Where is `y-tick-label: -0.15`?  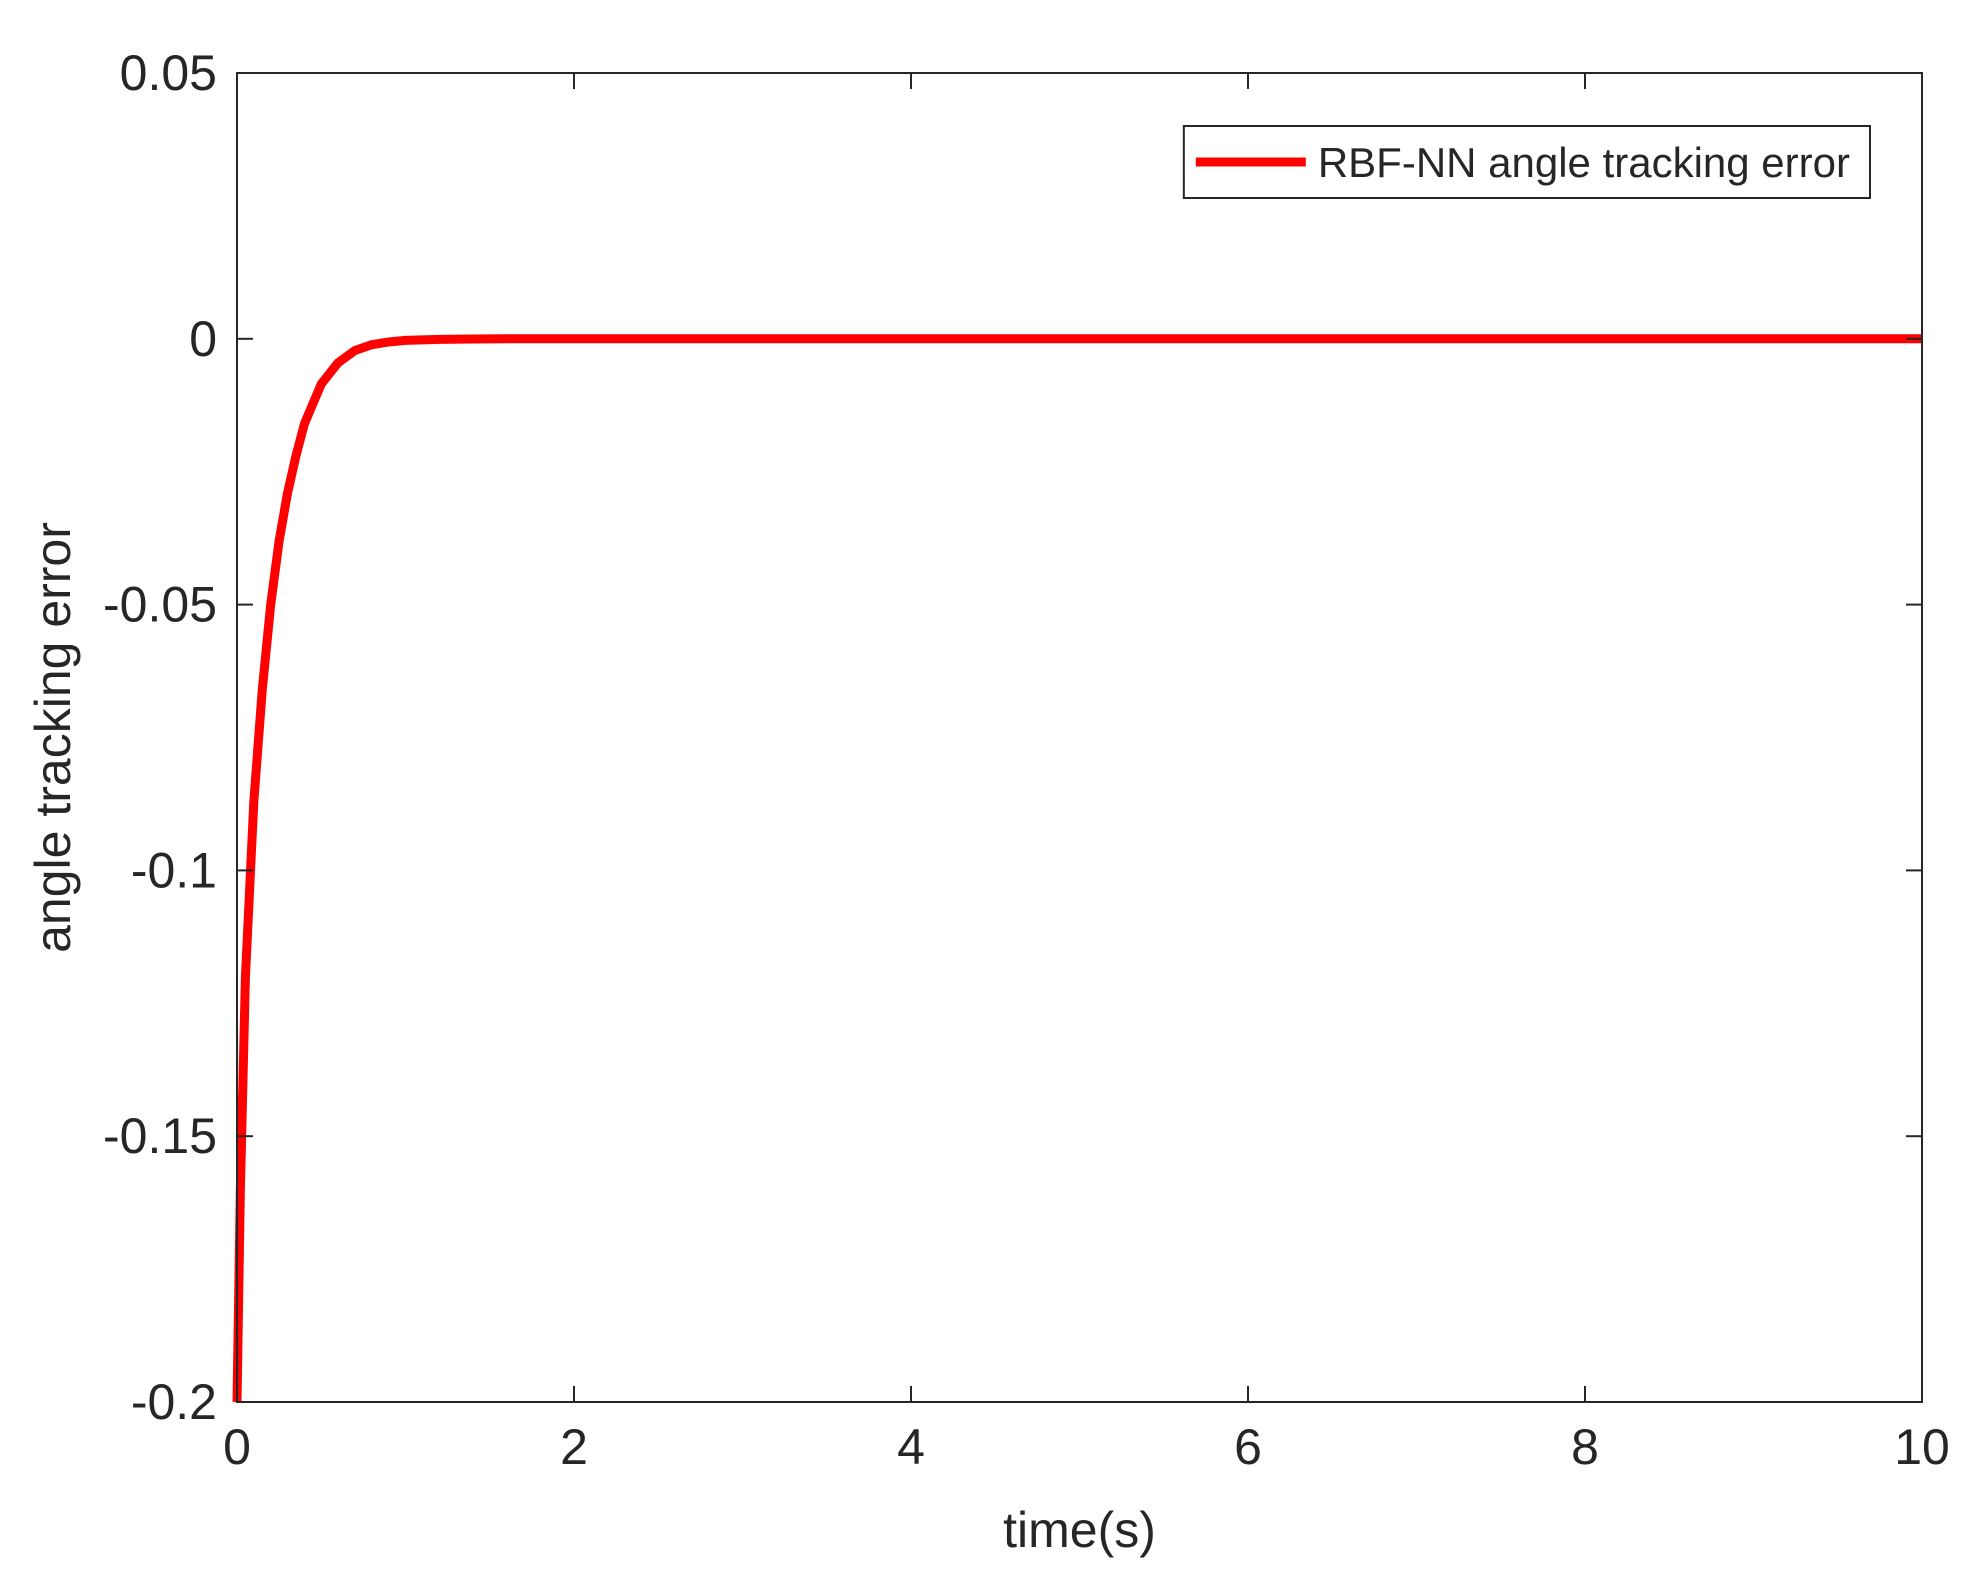 y-tick-label: -0.15 is located at coordinates (160, 1136).